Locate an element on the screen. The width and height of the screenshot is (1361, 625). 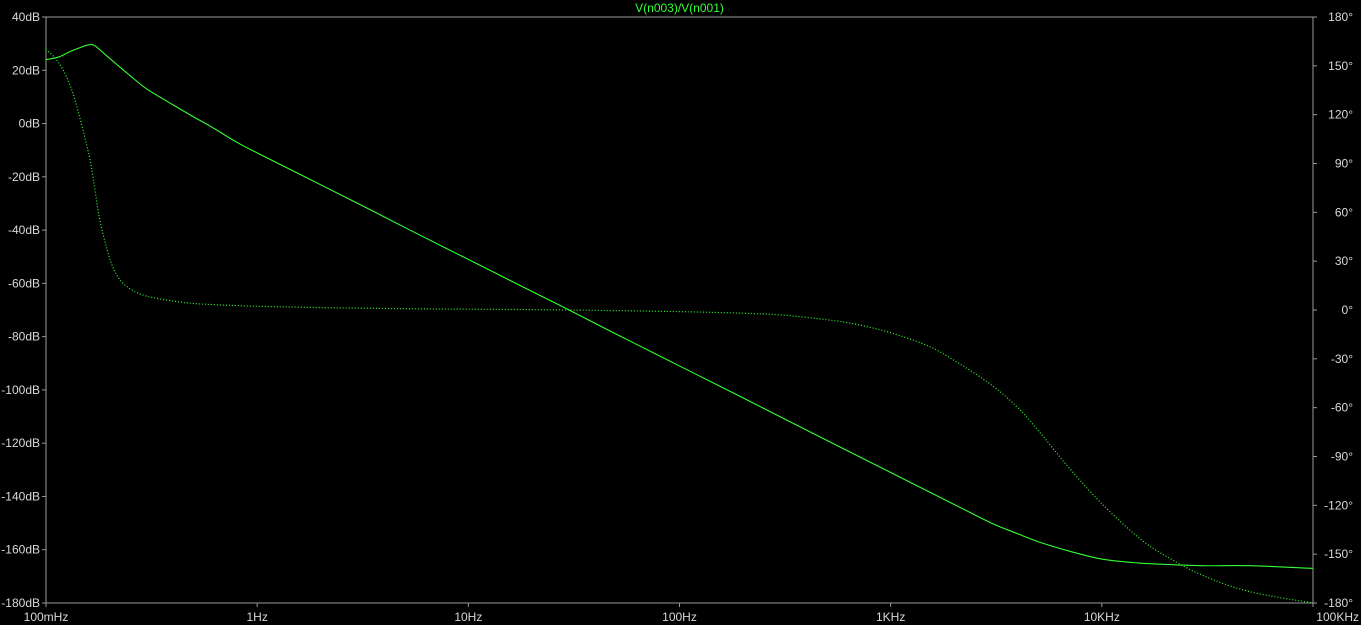
y-right-tick-label: -180° is located at coordinates (1338, 603).